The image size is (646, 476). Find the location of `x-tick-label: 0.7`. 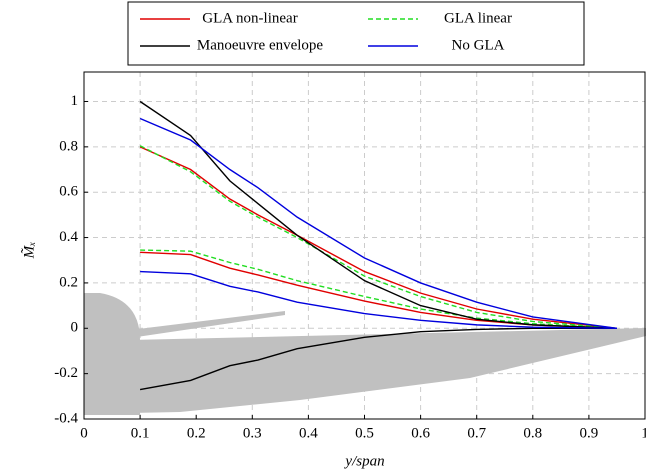

x-tick-label: 0.7 is located at coordinates (476, 433).